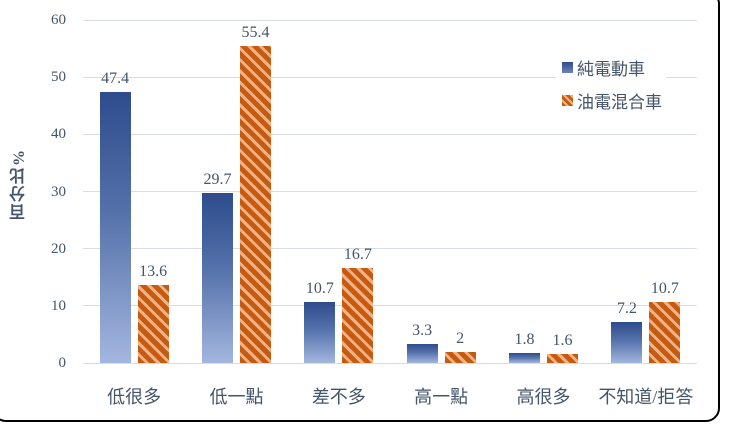 This screenshot has height=427, width=729. I want to click on value-label: 29.7, so click(217, 180).